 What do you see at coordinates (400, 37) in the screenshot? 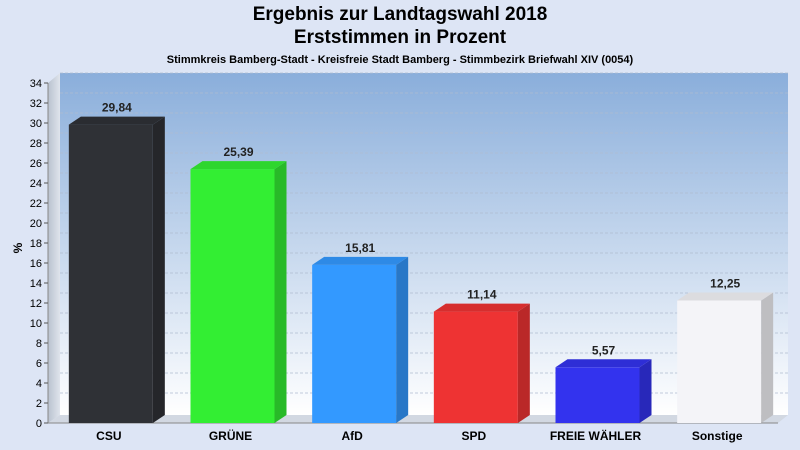
I see `chart-title-line2: Erststimmen in Prozent` at bounding box center [400, 37].